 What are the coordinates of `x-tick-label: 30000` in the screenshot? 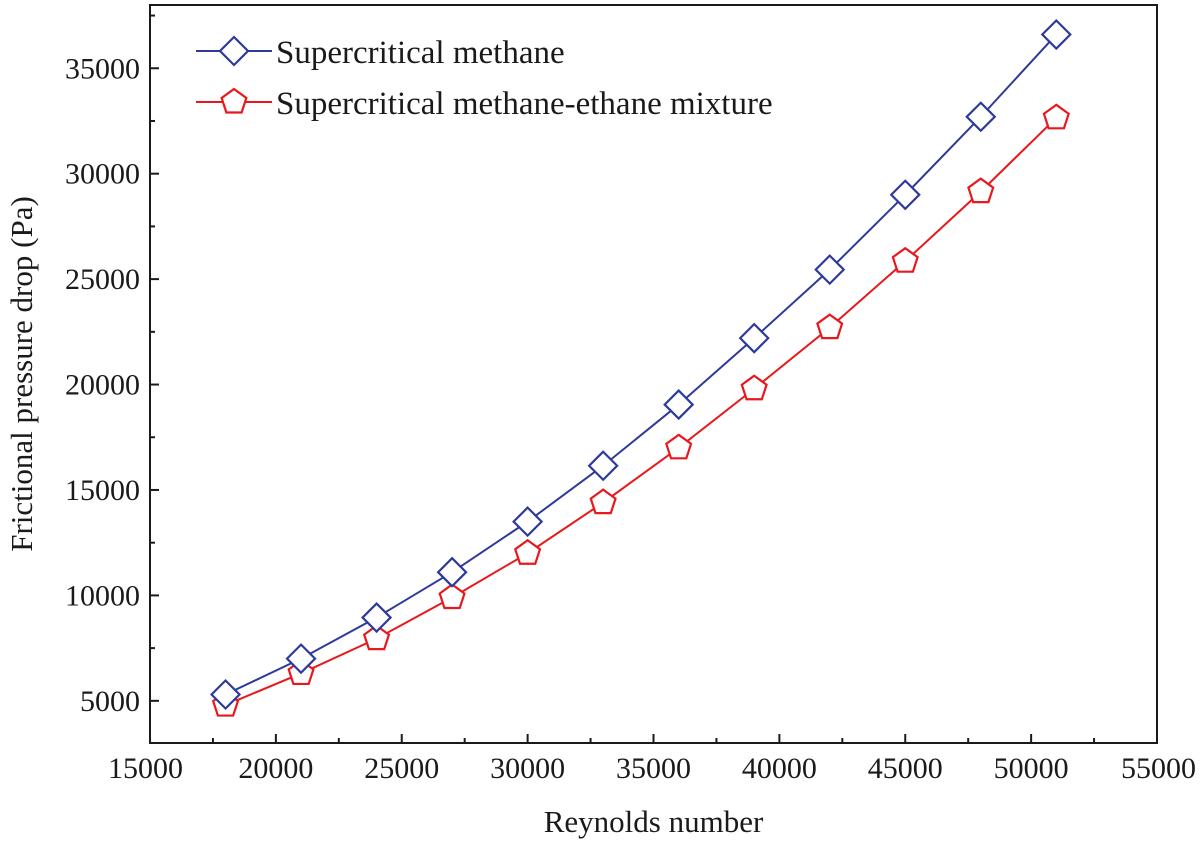 It's located at (527, 768).